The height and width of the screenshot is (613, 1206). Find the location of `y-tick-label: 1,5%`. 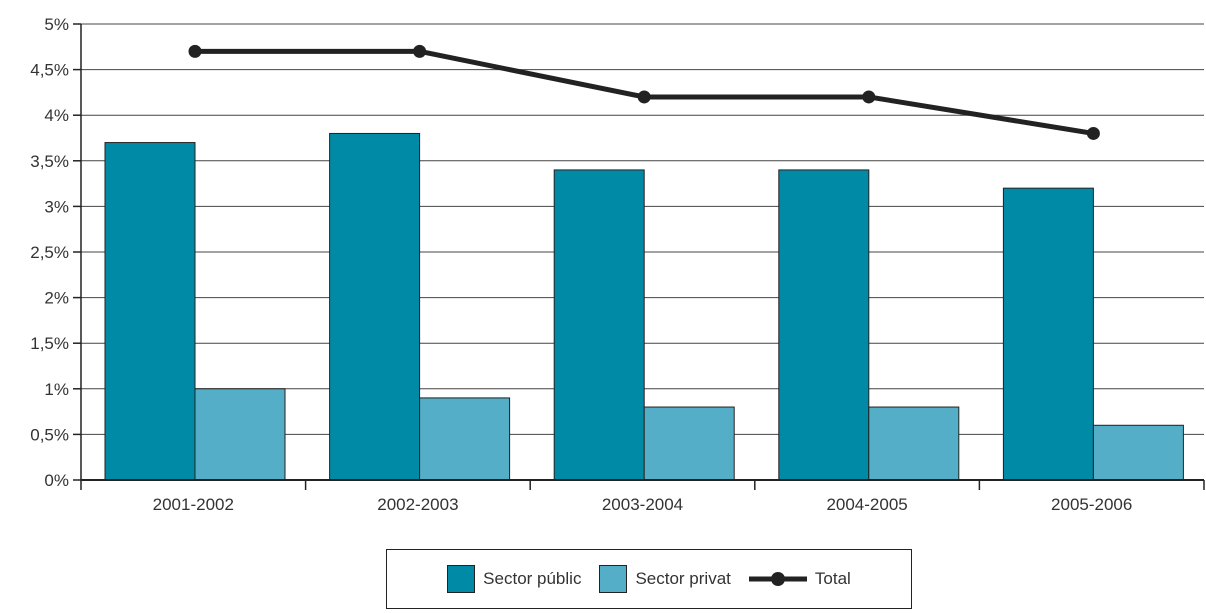

y-tick-label: 1,5% is located at coordinates (49, 343).